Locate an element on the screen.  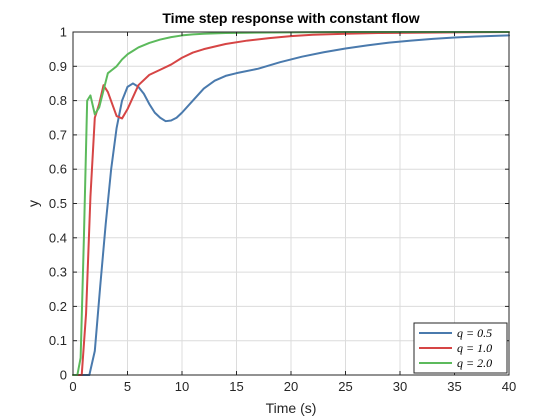
y-axis-label: y is located at coordinates (33, 203).